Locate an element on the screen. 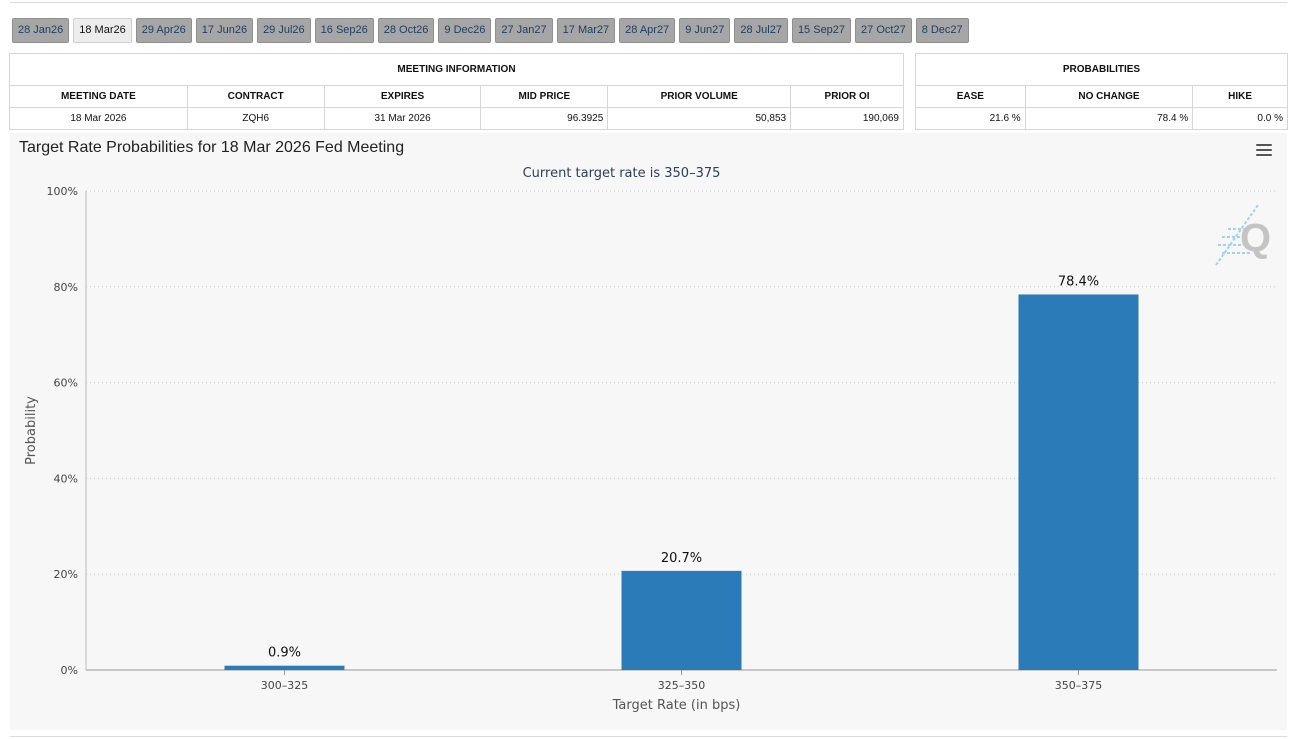 The width and height of the screenshot is (1293, 739). y-tick-label: 60% is located at coordinates (66, 383).